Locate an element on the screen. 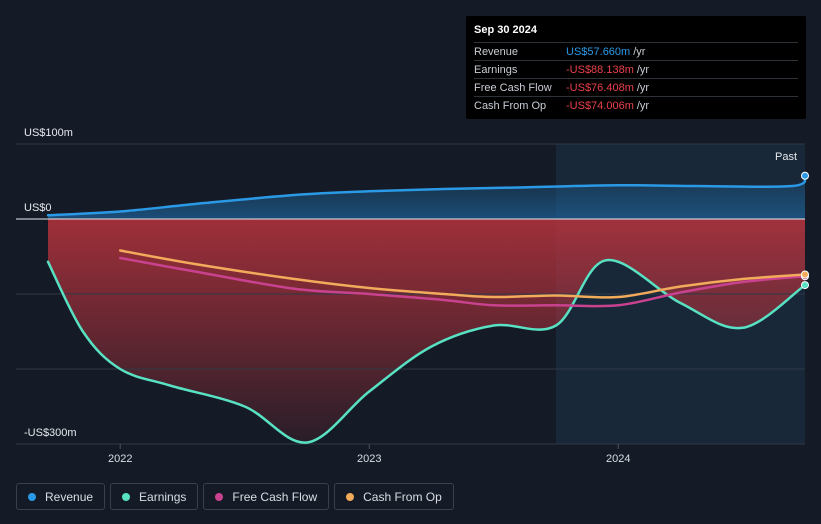 Image resolution: width=821 pixels, height=524 pixels. tooltip-row-value: US$57.660m is located at coordinates (598, 51).